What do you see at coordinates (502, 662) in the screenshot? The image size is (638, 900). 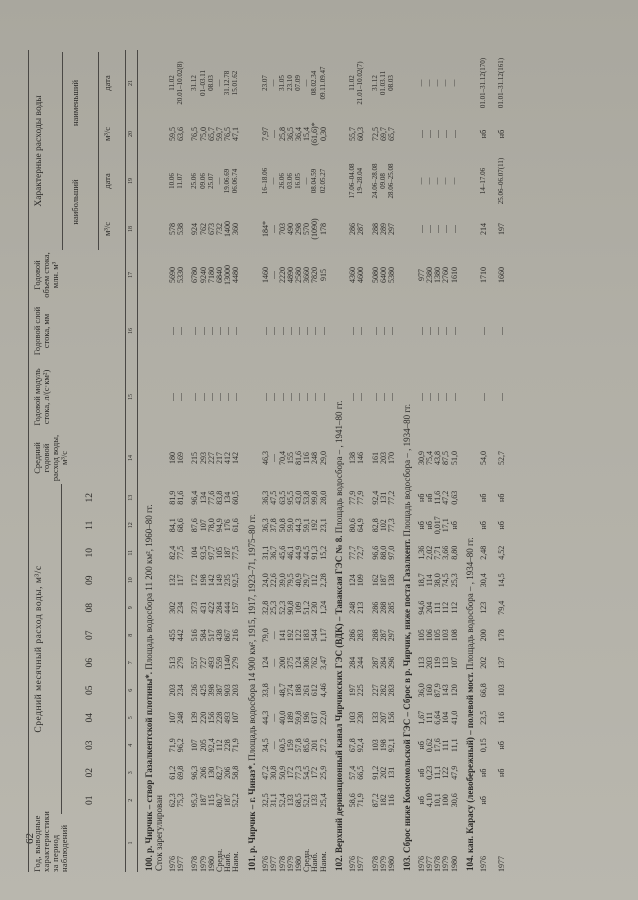 I see `table-cell: 137` at bounding box center [502, 662].